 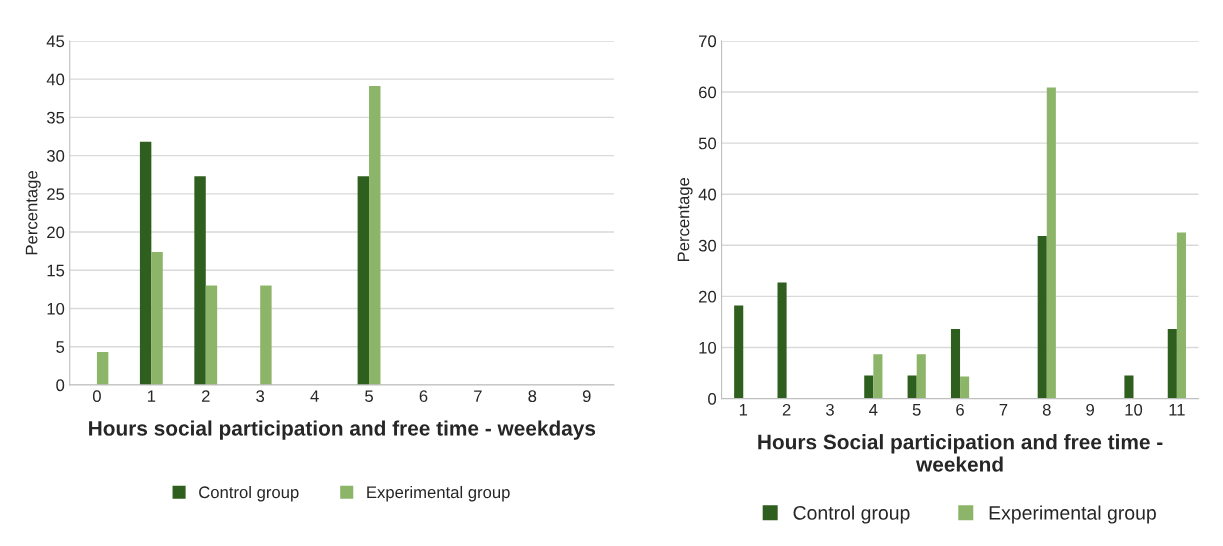 What do you see at coordinates (960, 453) in the screenshot?
I see `x-axis-title: Hours Social participation and free time - weekend` at bounding box center [960, 453].